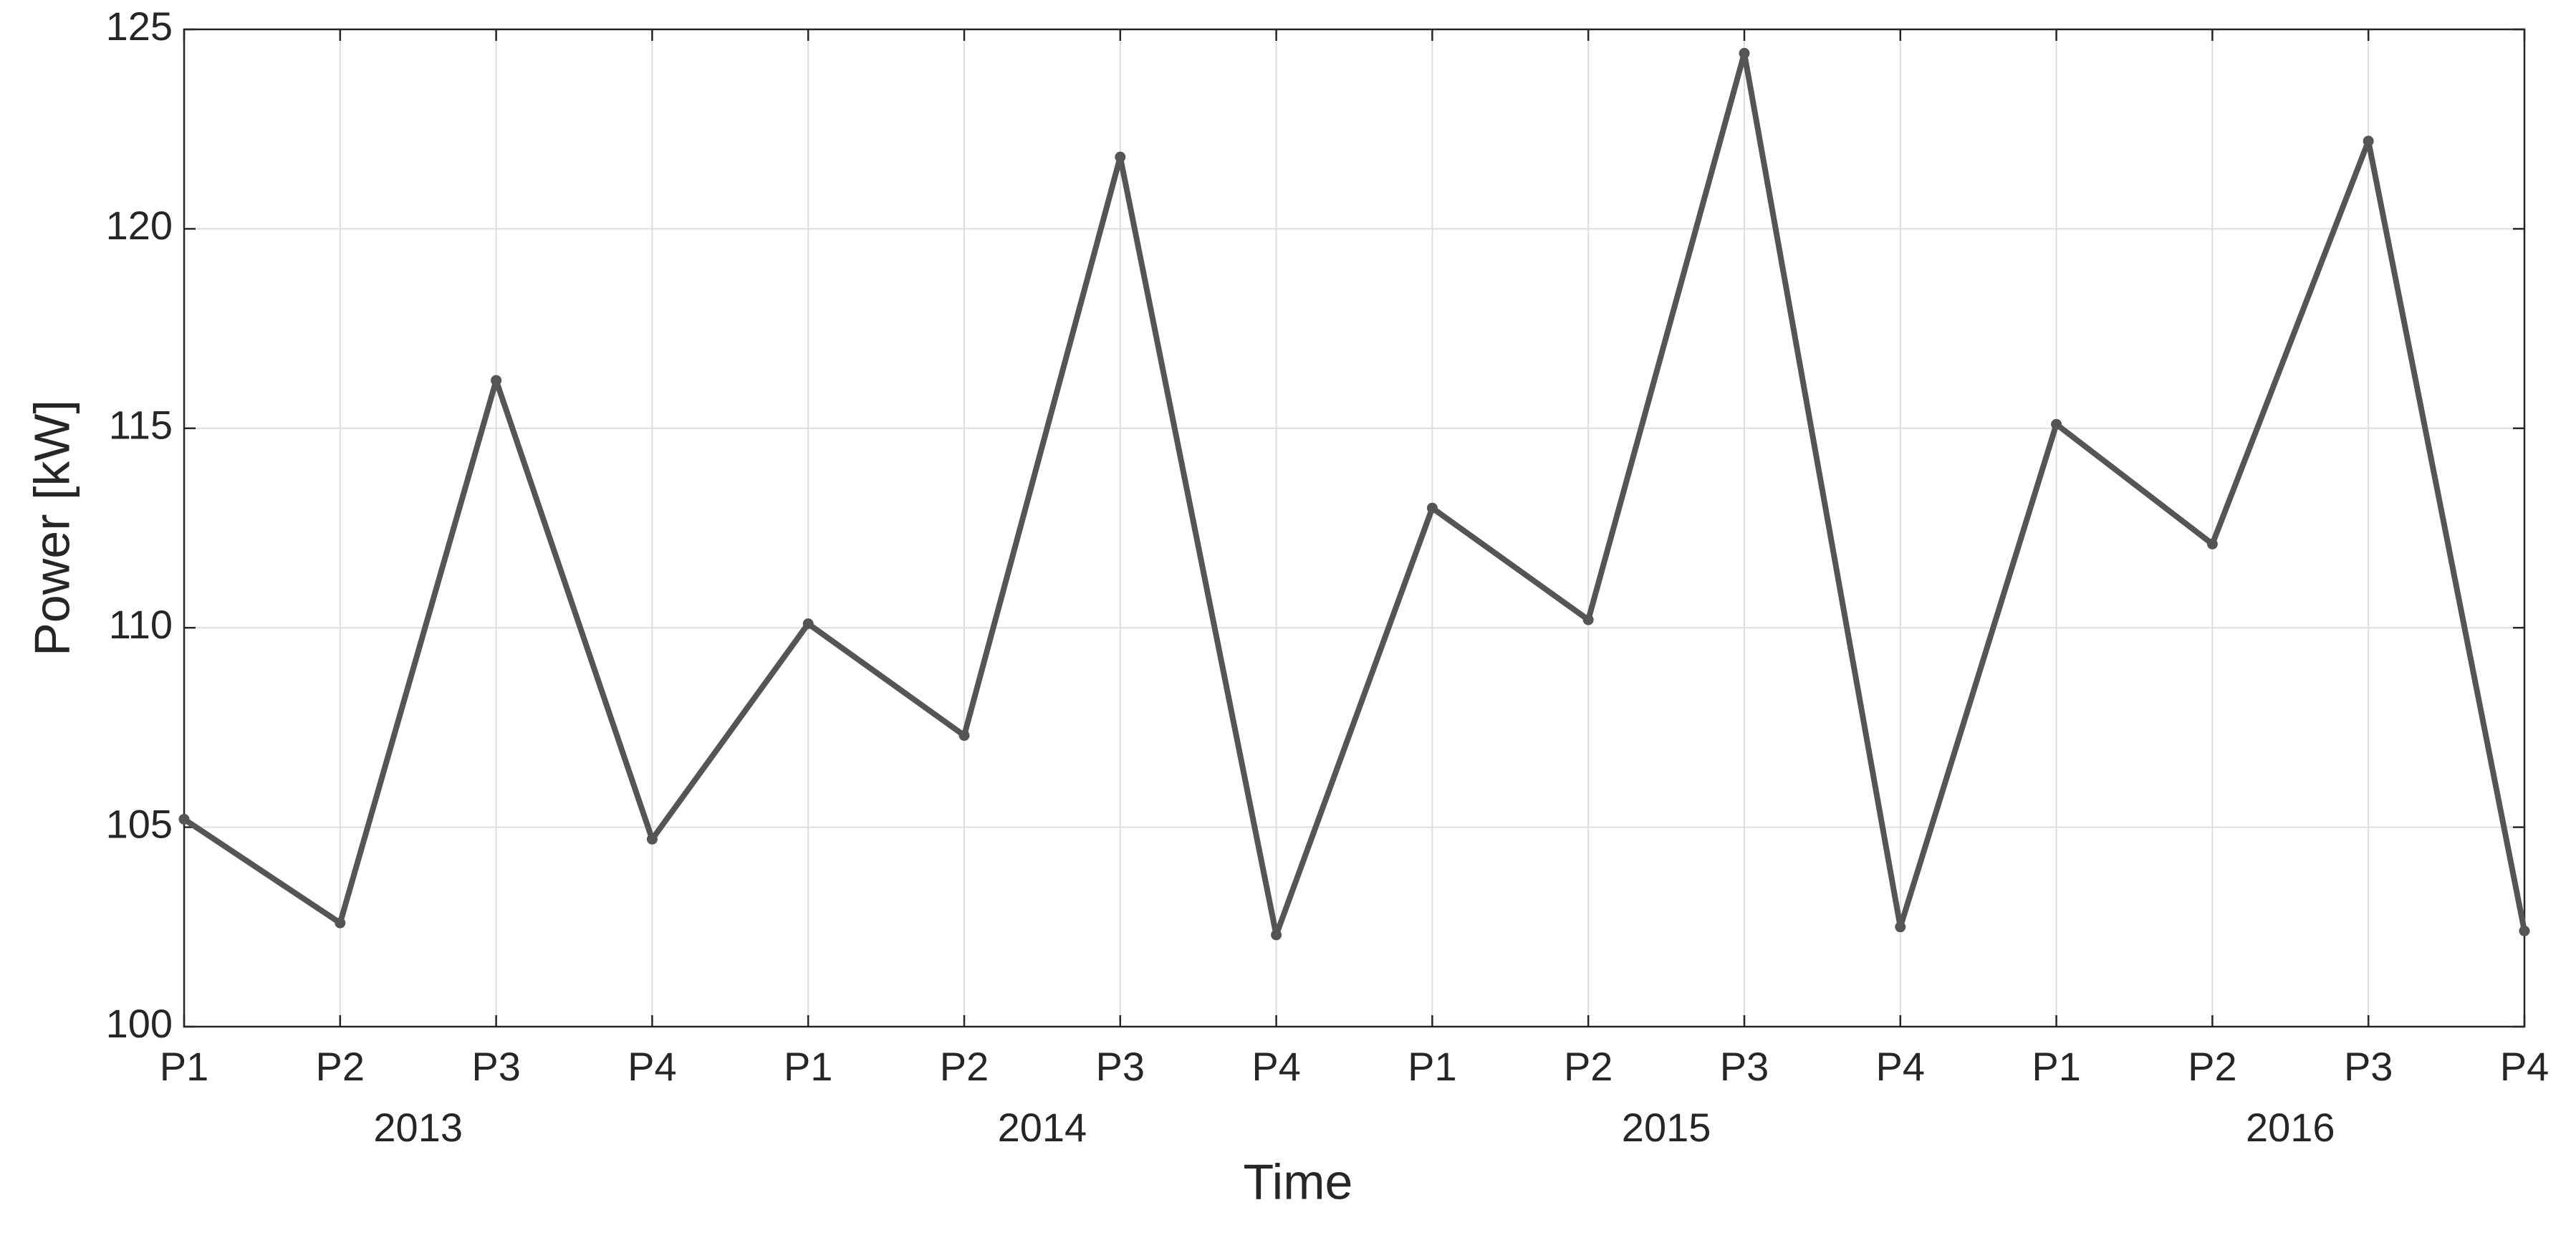 This screenshot has width=2576, height=1233. What do you see at coordinates (139, 823) in the screenshot?
I see `y-tick-label: 105` at bounding box center [139, 823].